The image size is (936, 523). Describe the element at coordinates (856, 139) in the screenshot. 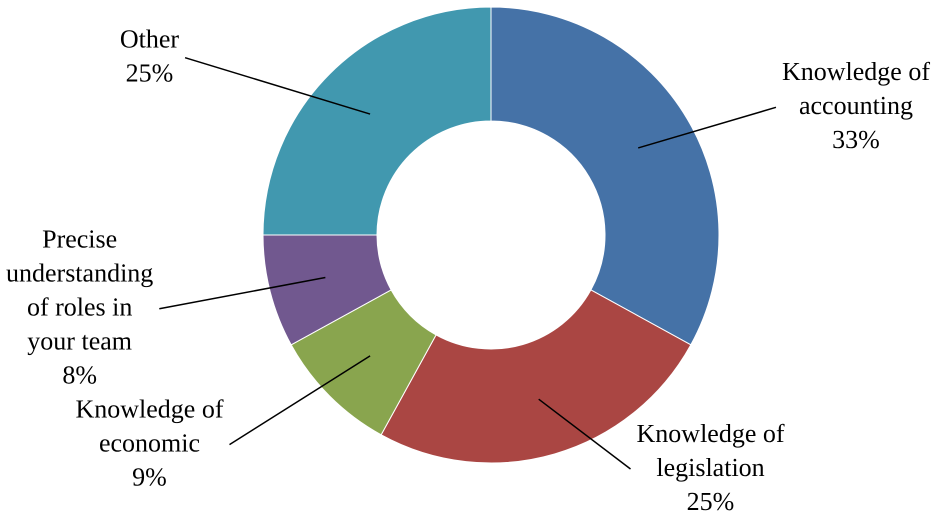

I see `data-label: 33%` at that location.